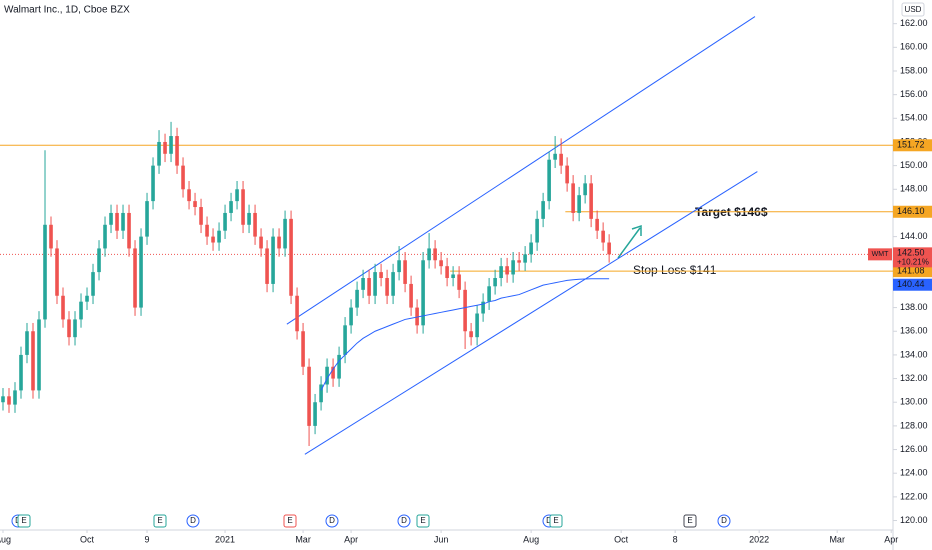 This screenshot has width=932, height=550. What do you see at coordinates (675, 539) in the screenshot?
I see `x-tick-label: 8` at bounding box center [675, 539].